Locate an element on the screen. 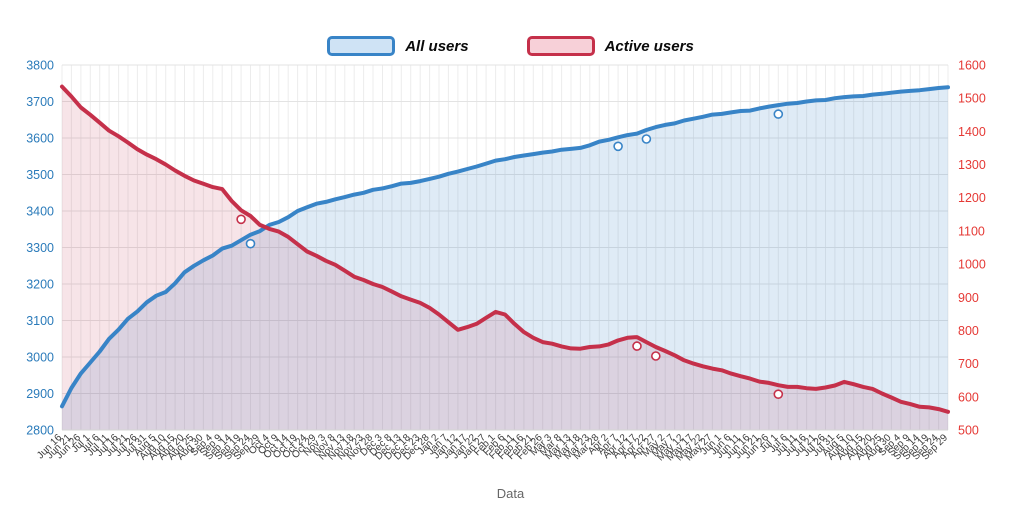  svg-text: 1000 is located at coordinates (972, 265).